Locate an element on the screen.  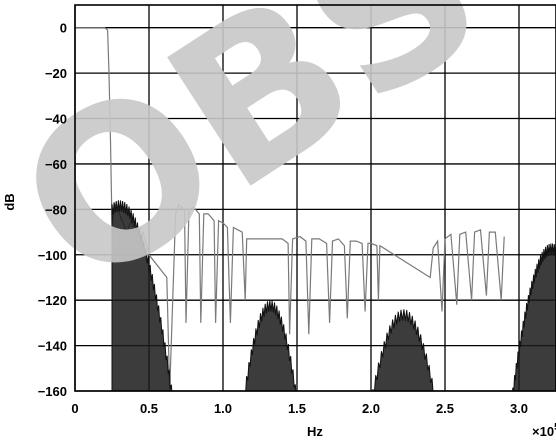
x-axis-label: Hz is located at coordinates (315, 431).